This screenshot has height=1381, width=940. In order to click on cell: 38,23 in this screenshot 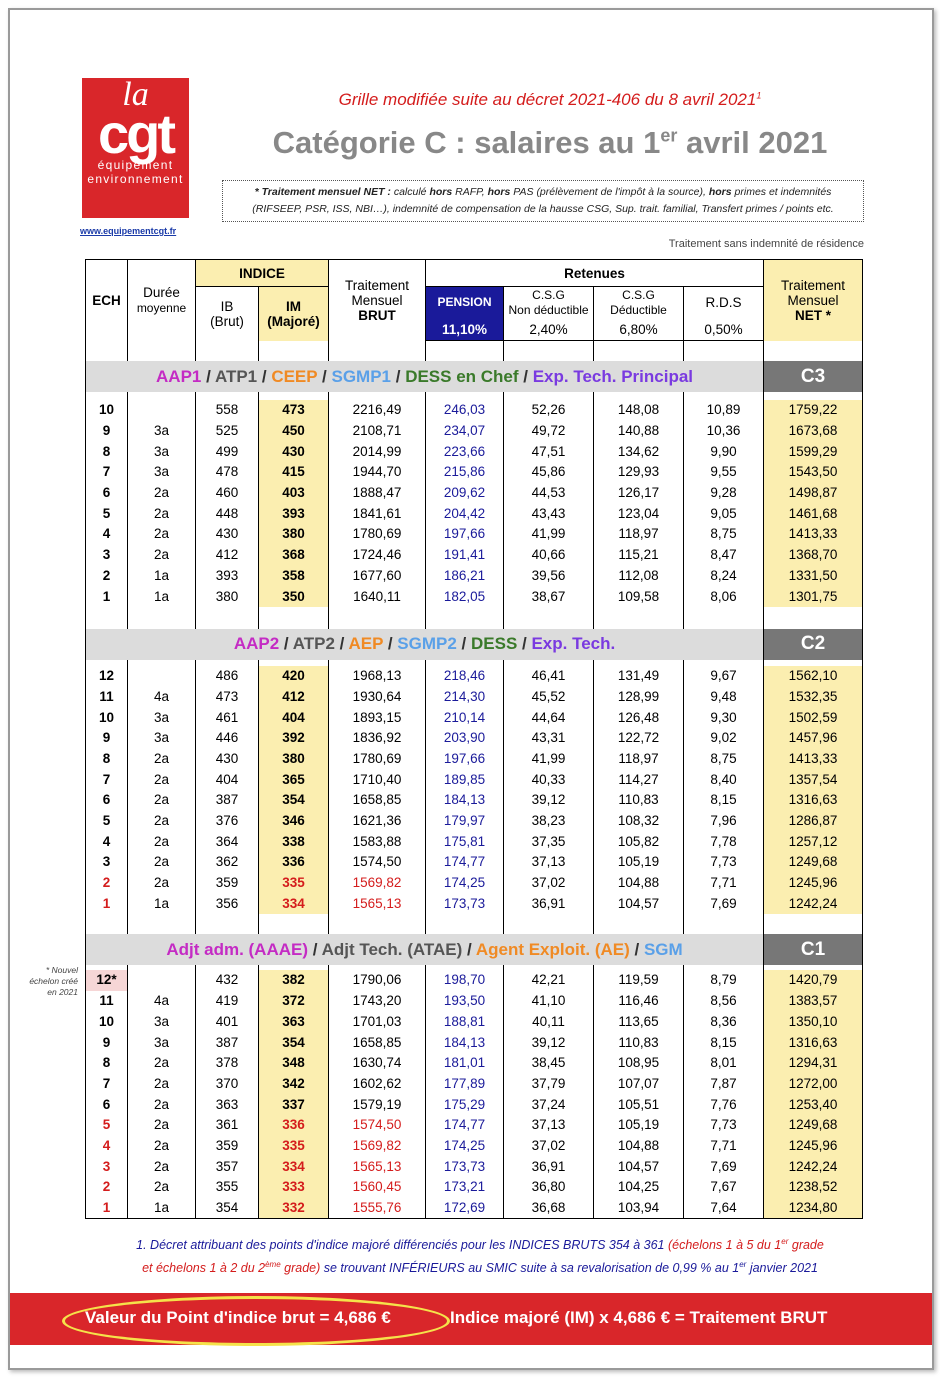, I will do `click(549, 821)`.